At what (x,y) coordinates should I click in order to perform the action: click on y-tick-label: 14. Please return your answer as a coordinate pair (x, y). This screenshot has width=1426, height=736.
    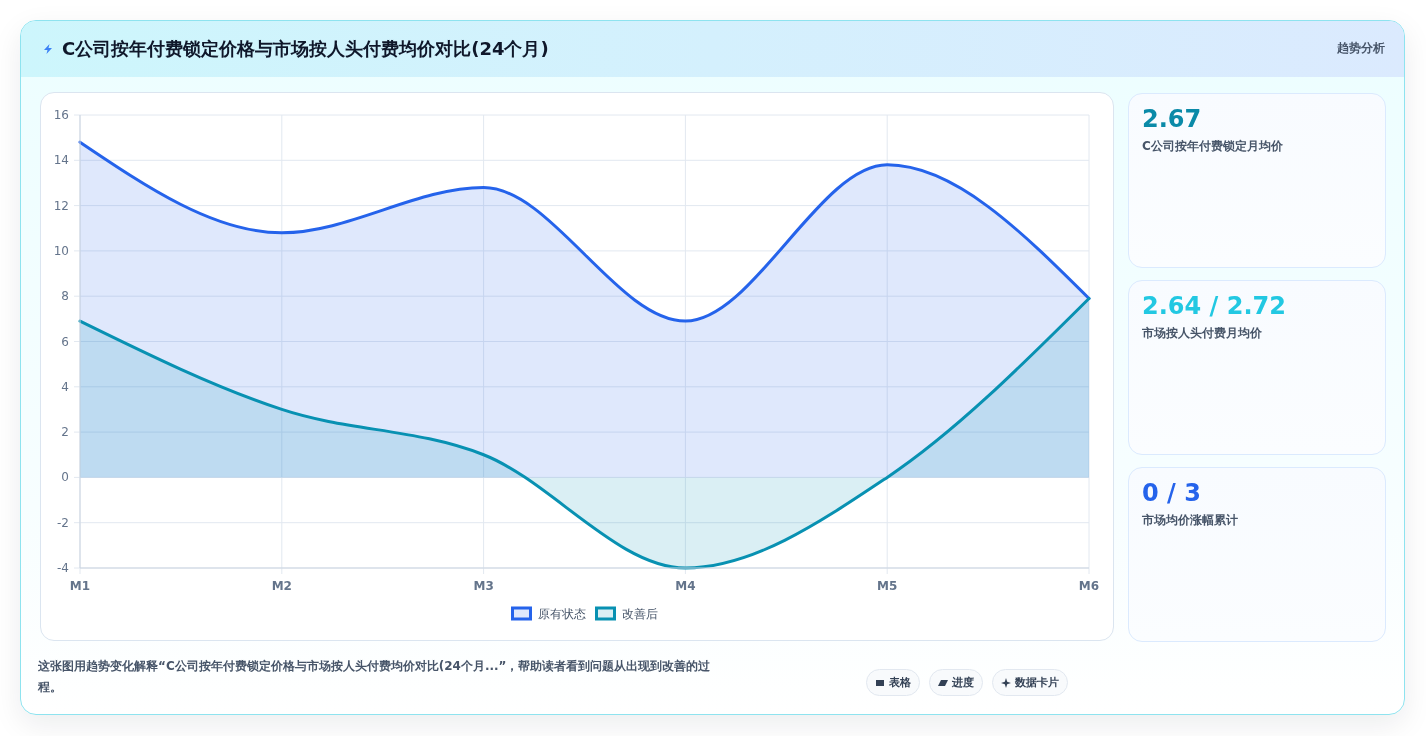
    Looking at the image, I should click on (61, 159).